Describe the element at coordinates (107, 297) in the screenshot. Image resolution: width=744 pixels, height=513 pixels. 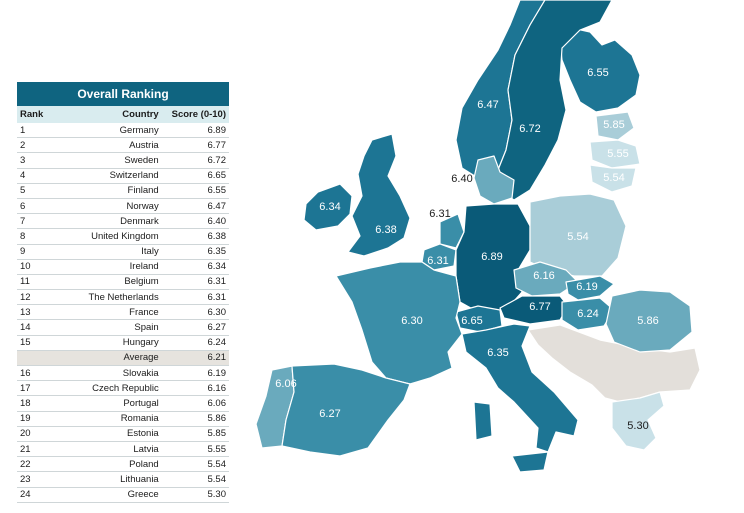
I see `country-cell: The Netherlands` at that location.